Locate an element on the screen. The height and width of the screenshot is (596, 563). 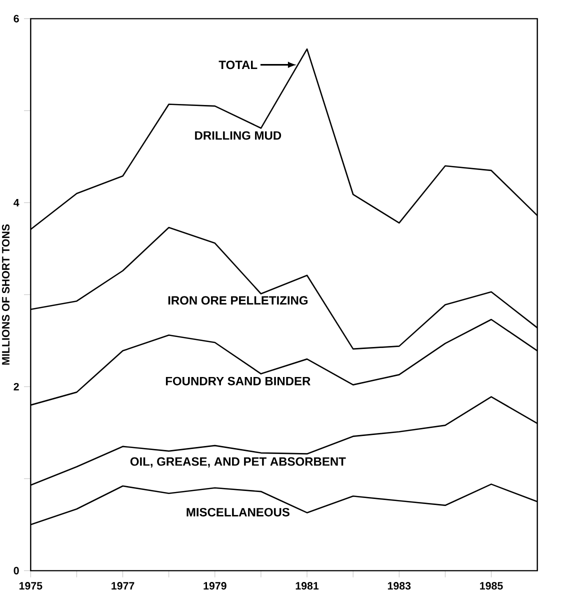
series-label: DRILLING MUD is located at coordinates (238, 135).